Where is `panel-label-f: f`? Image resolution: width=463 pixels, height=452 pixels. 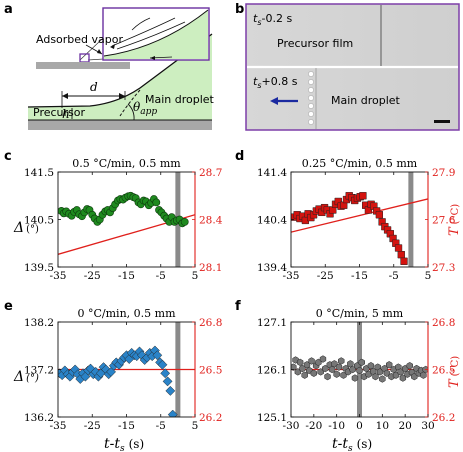
panel-label-f: f is located at coordinates (238, 306).